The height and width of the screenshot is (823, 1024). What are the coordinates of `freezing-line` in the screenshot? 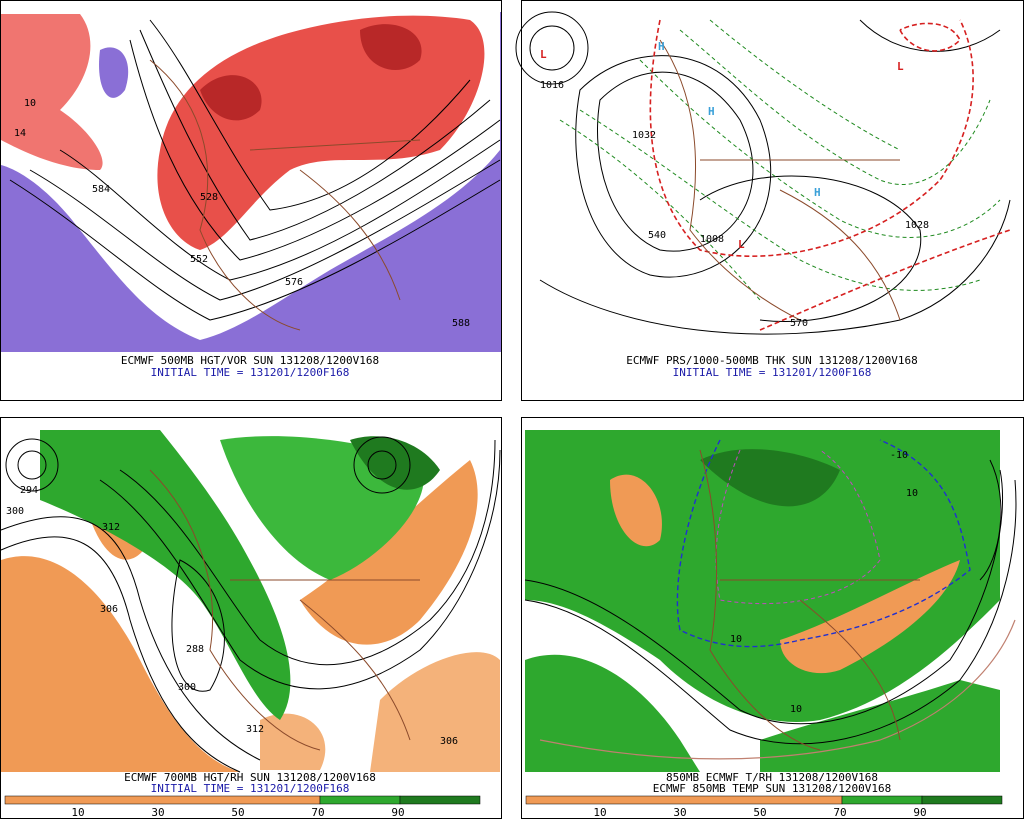 It's located at (823, 543).